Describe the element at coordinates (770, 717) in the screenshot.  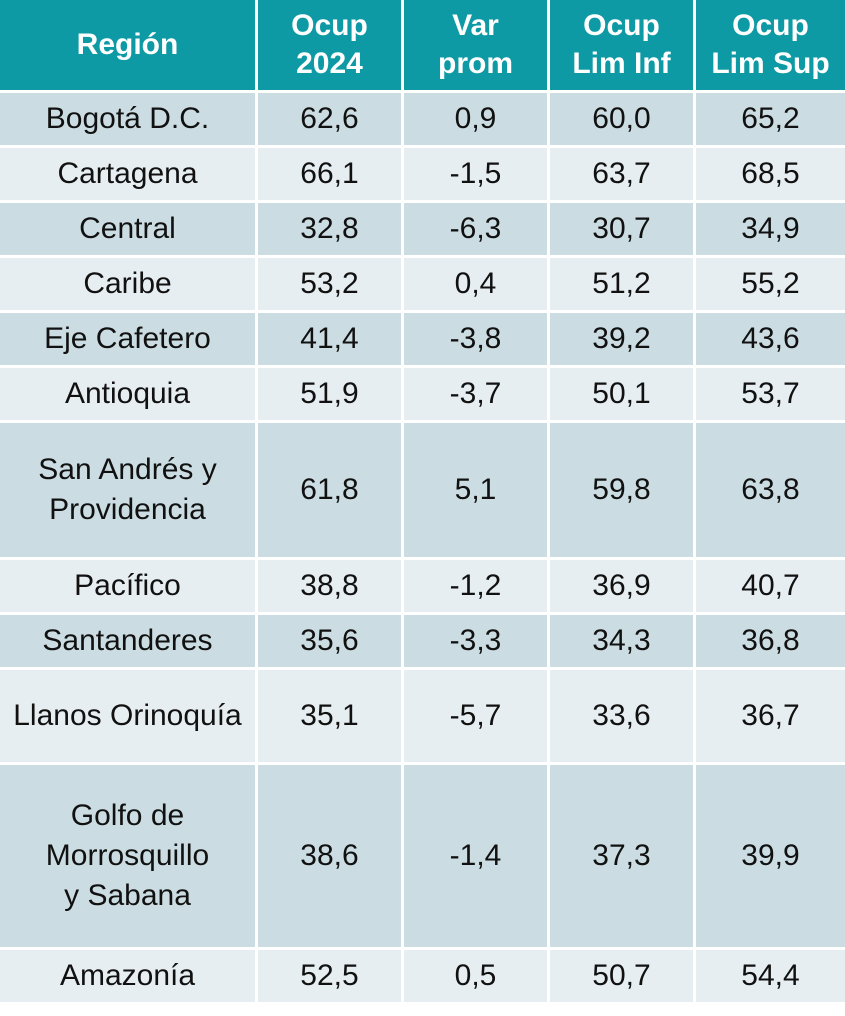
I see `cell-lim-sup: 36,7` at that location.